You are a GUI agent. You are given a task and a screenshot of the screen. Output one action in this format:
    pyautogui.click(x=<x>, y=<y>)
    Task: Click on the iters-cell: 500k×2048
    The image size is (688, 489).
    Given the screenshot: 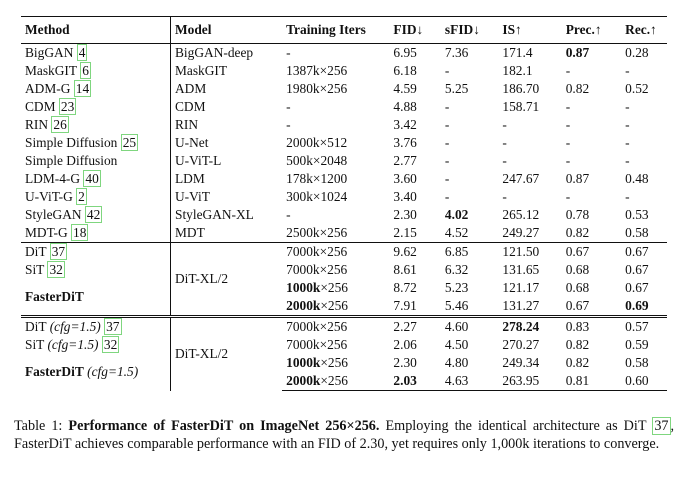 What is the action you would take?
    pyautogui.click(x=317, y=160)
    